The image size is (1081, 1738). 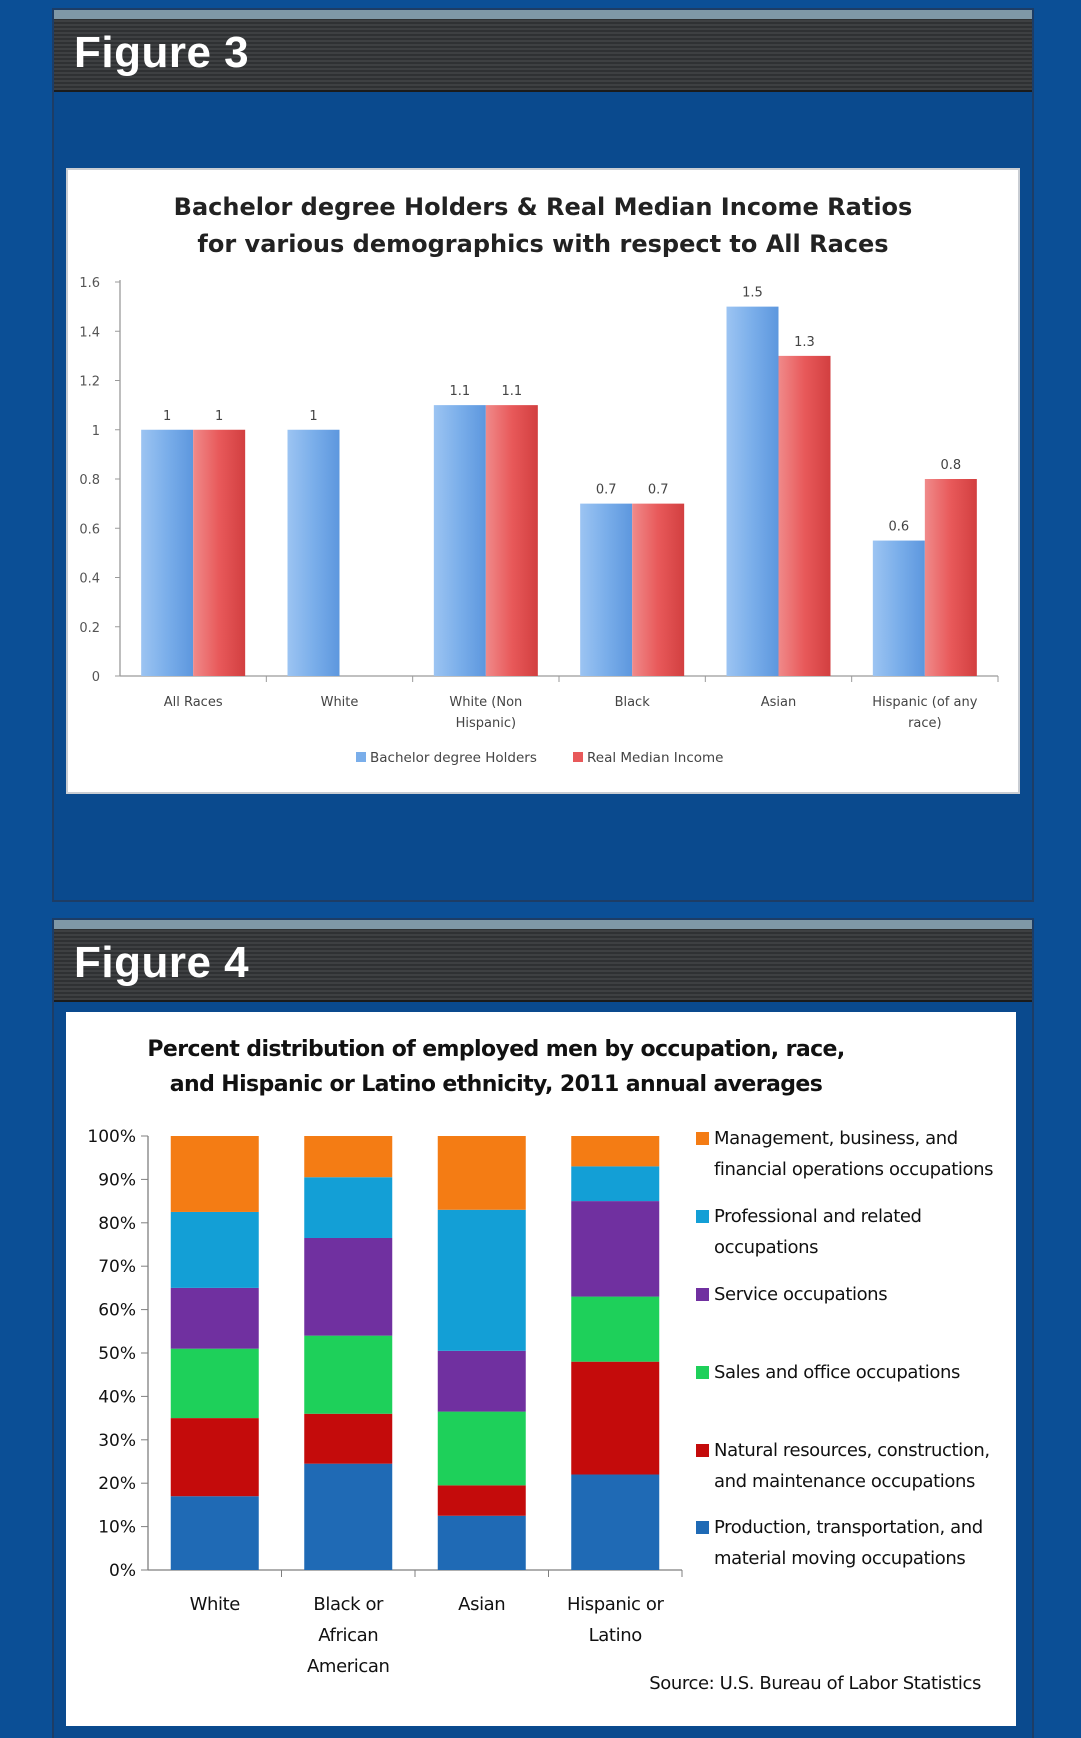 What do you see at coordinates (453, 758) in the screenshot?
I see `chart1-legend-label: Bachelor degree Holders` at bounding box center [453, 758].